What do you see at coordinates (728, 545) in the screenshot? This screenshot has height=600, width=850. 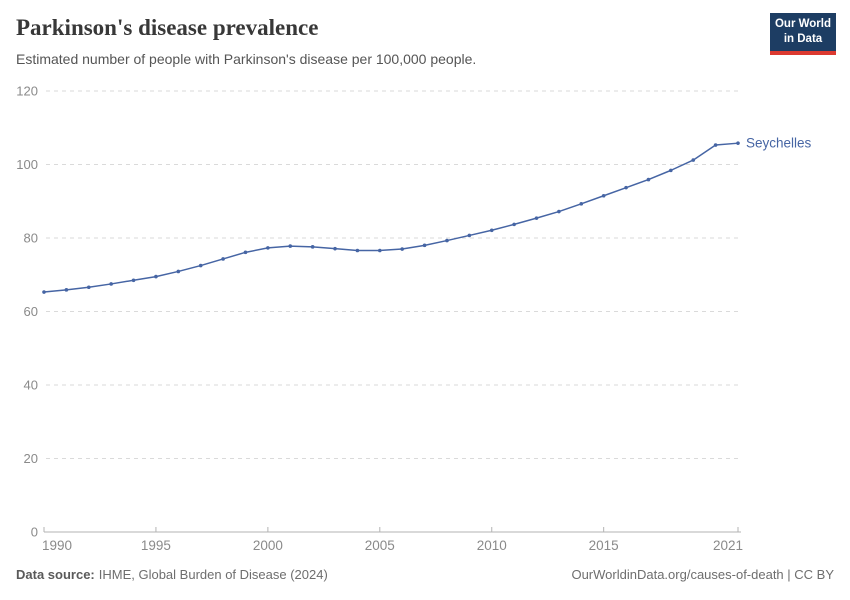 I see `x-axis-tick-label: 2021` at bounding box center [728, 545].